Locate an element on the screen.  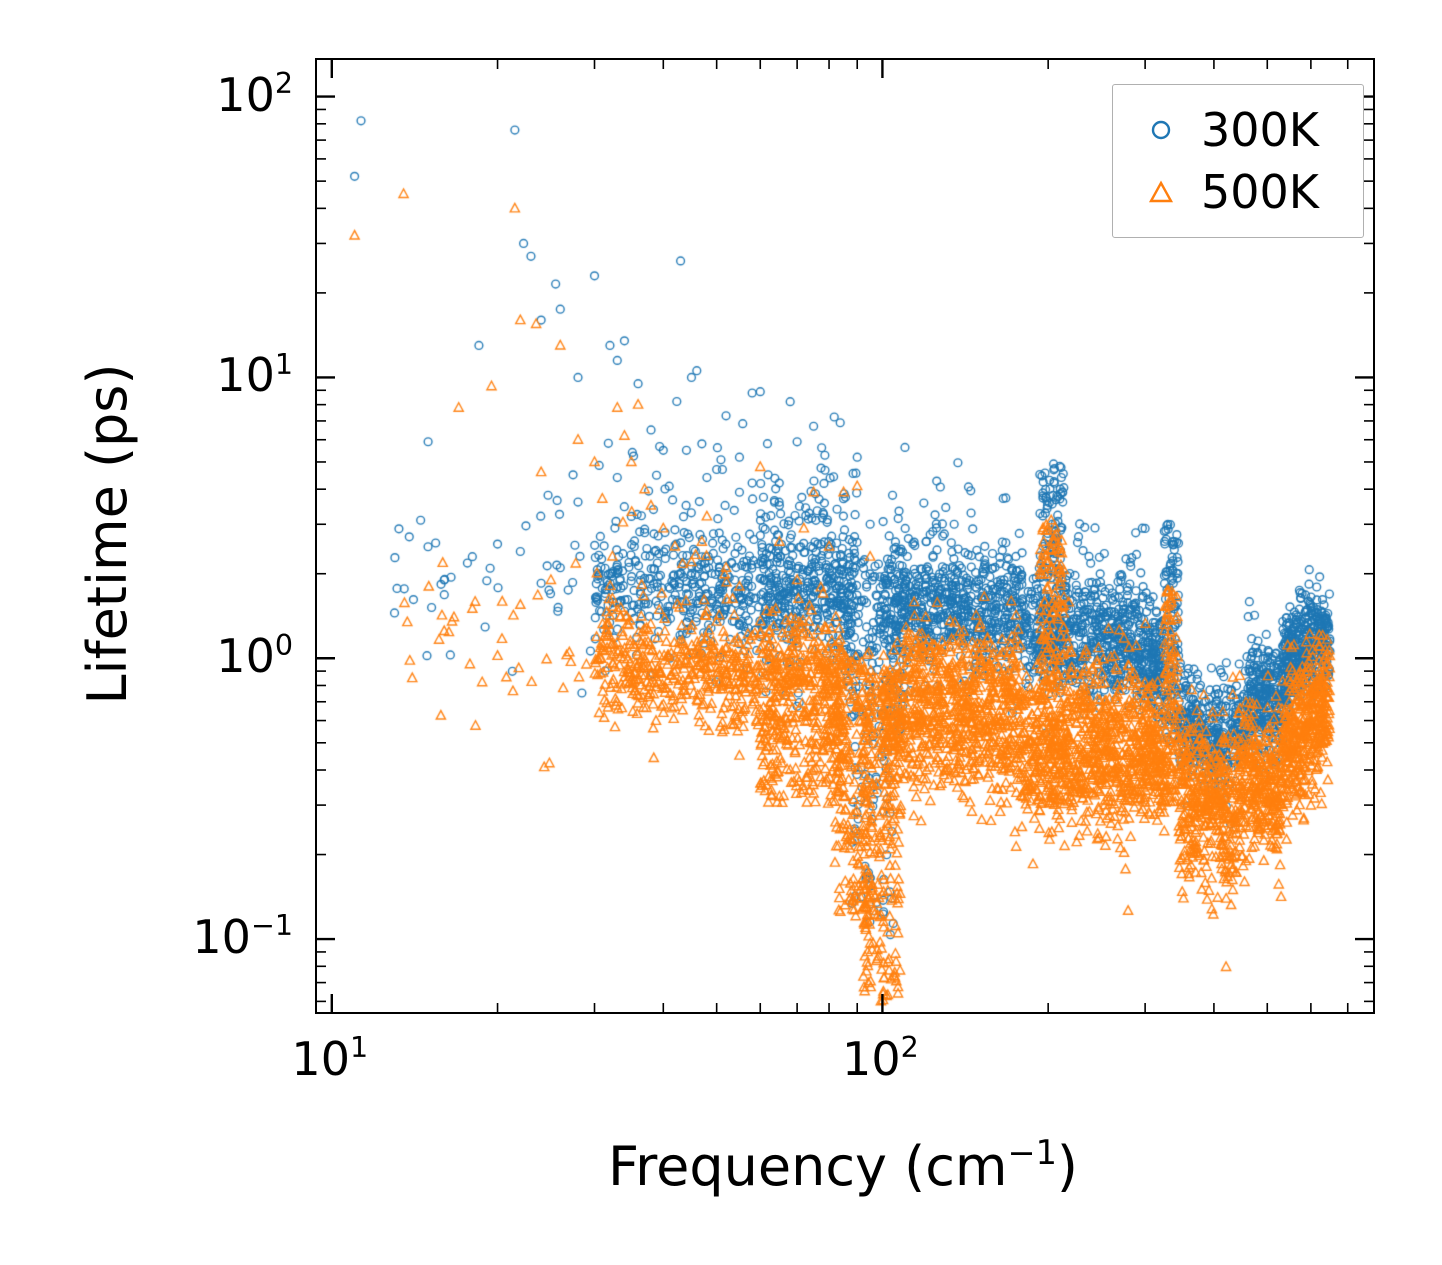
y-tick-label-1e2: 10² is located at coordinates (254, 94).